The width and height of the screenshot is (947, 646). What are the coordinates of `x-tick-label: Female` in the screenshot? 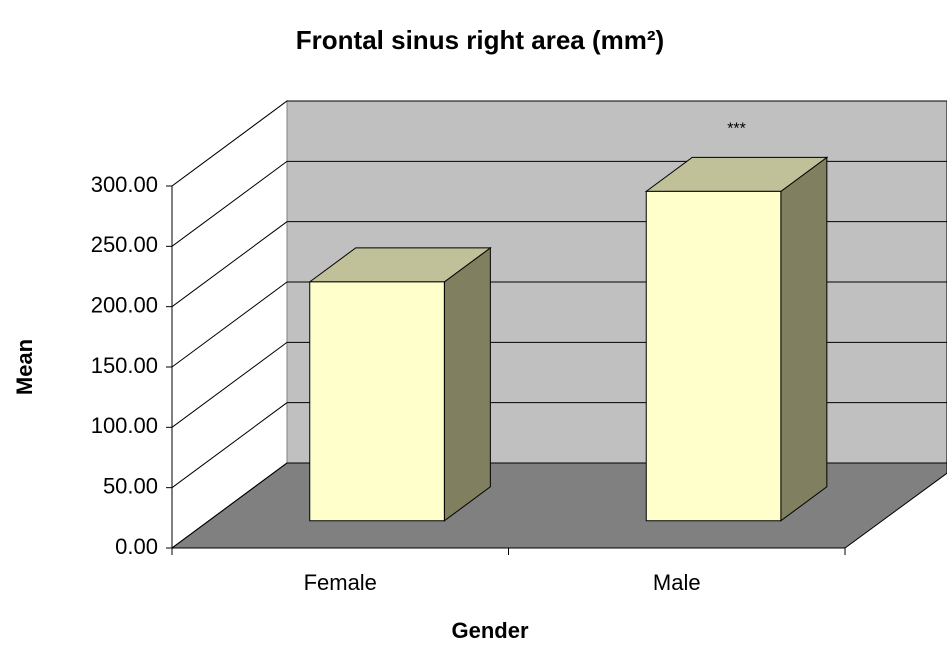 It's located at (340, 582).